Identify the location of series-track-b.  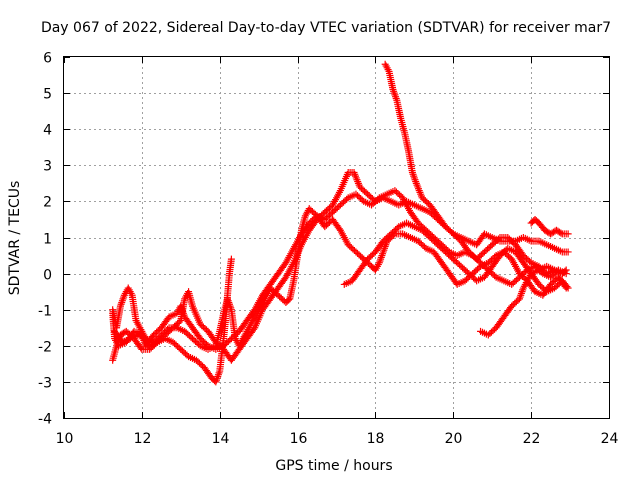
(172, 320).